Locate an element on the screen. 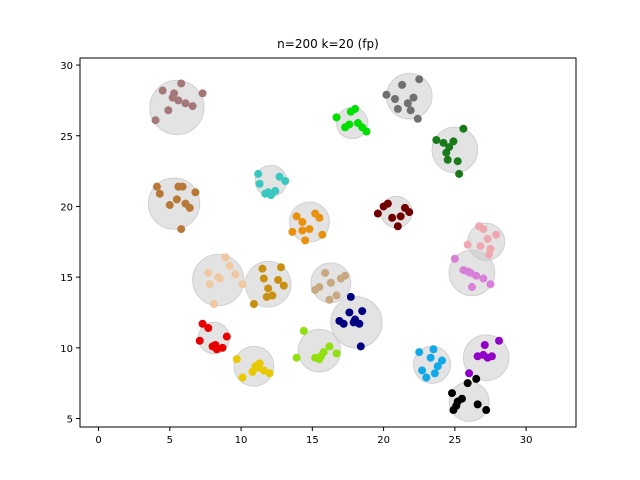 Image resolution: width=640 pixels, height=480 pixels. x-tick-label: 25 is located at coordinates (454, 440).